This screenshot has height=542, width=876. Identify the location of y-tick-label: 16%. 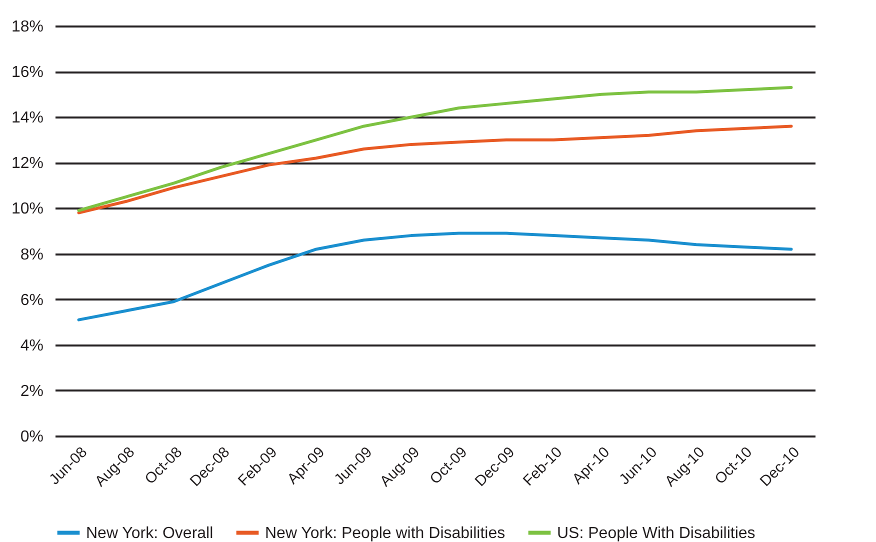
(27, 73).